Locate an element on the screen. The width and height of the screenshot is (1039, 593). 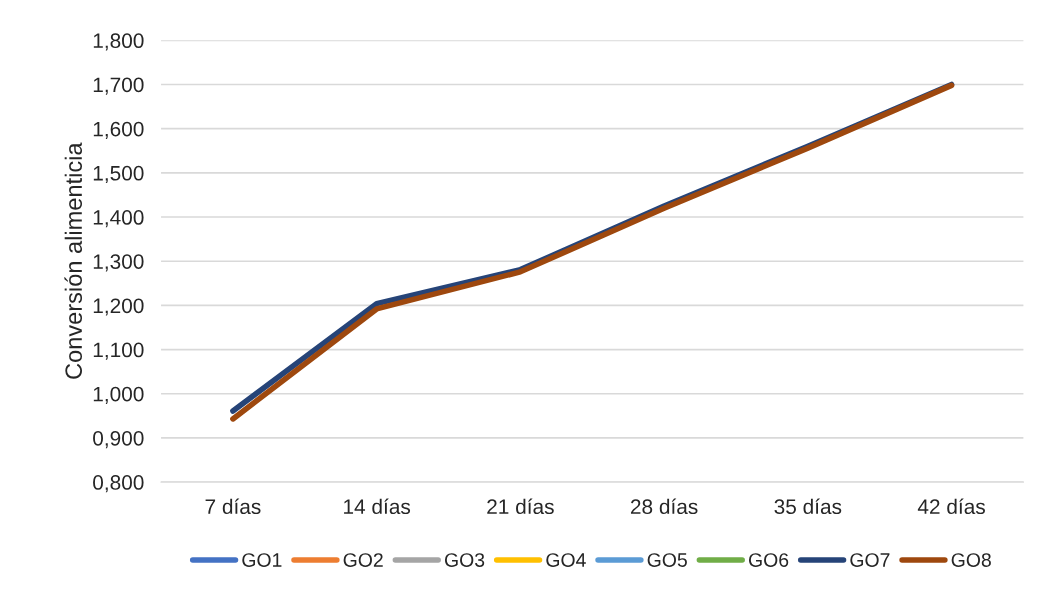
legend-label: GO5 is located at coordinates (667, 560).